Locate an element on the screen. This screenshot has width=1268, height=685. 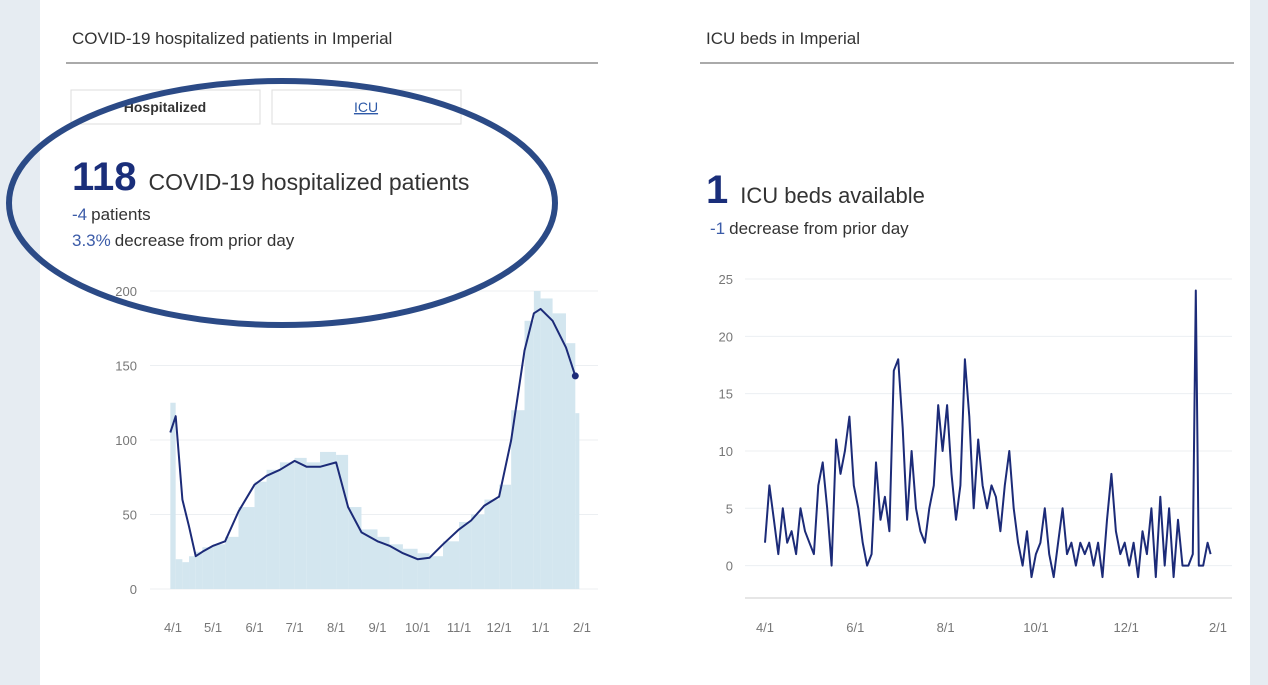
headline: 1 ICU beds available is located at coordinates (815, 190).